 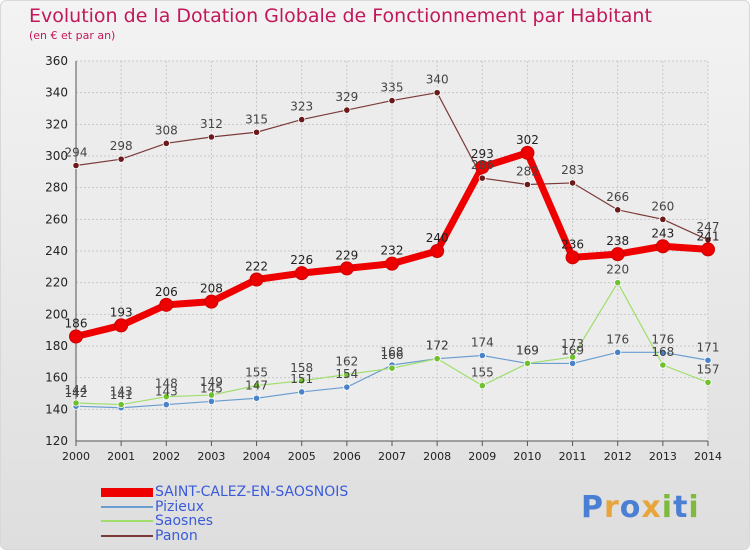 What do you see at coordinates (56, 124) in the screenshot?
I see `y-tick-label: 320` at bounding box center [56, 124].